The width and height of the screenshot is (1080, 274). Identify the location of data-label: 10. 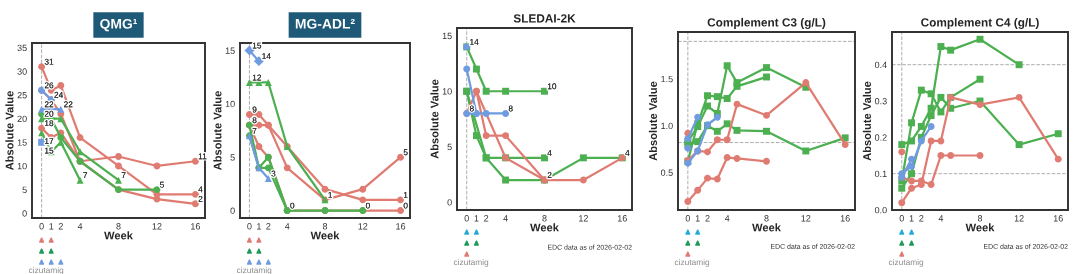
(552, 86).